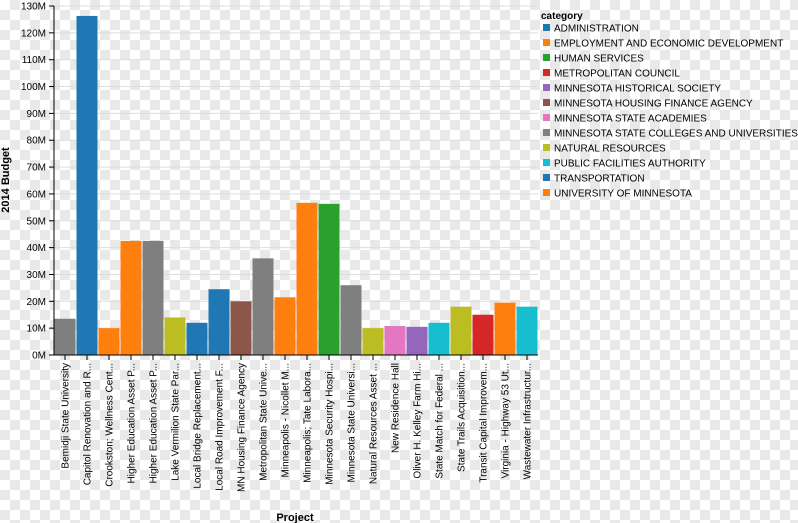  I want to click on legend-label: MINNESOTA HISTORICAL SOCIETY, so click(637, 89).